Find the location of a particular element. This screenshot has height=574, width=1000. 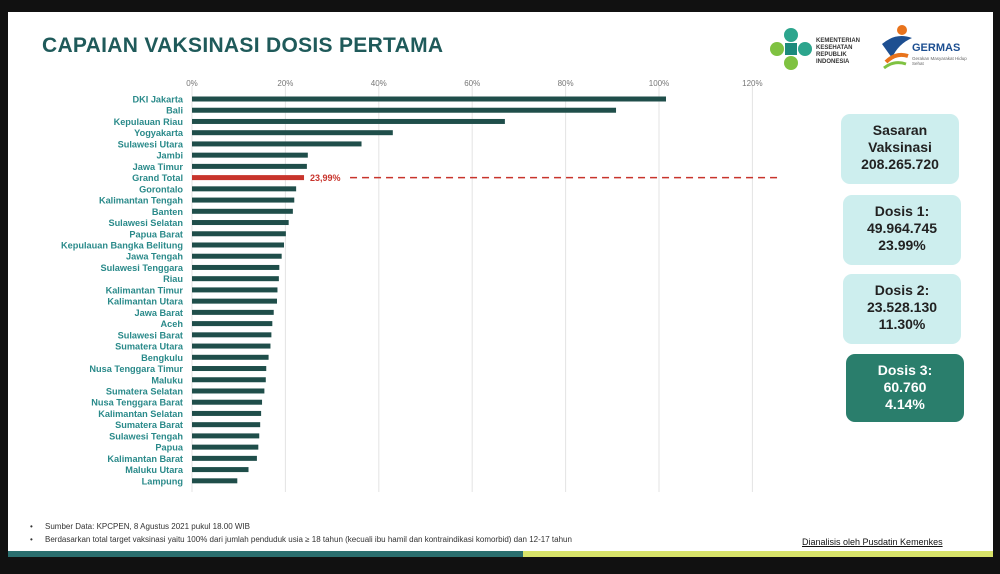

category-label: Sulawesi Barat is located at coordinates (150, 335).